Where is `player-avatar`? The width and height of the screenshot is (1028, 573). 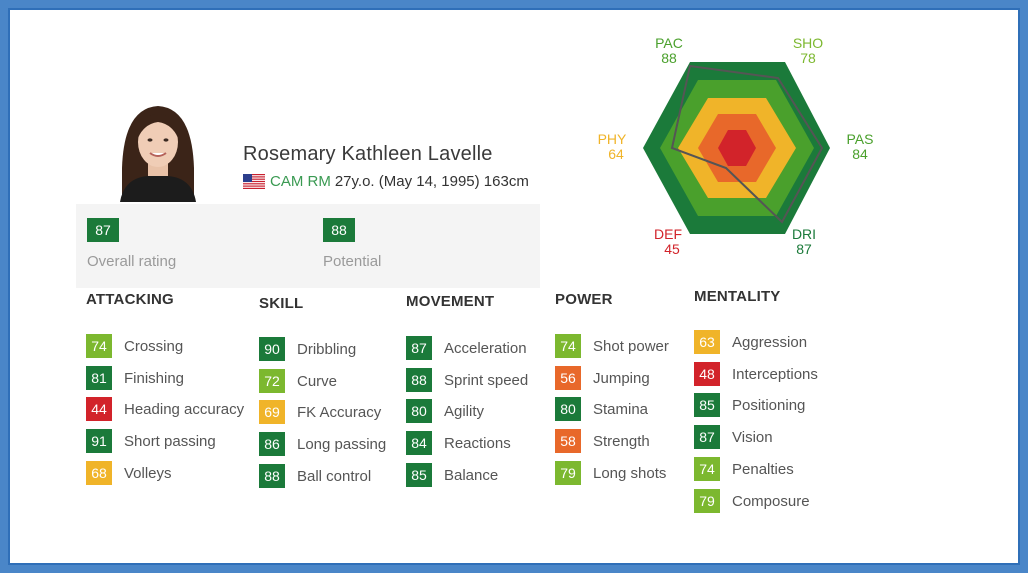
player-avatar is located at coordinates (158, 150).